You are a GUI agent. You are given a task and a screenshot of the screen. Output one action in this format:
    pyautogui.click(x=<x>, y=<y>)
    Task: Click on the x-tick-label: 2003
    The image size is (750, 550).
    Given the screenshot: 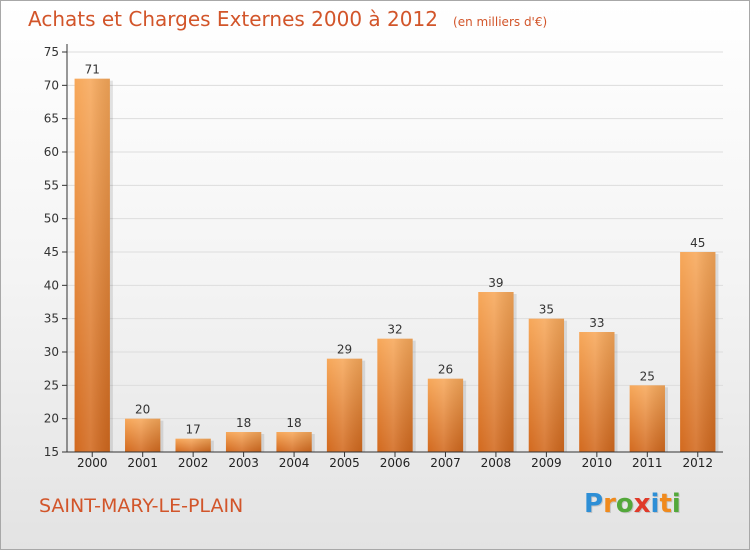 What is the action you would take?
    pyautogui.click(x=243, y=463)
    